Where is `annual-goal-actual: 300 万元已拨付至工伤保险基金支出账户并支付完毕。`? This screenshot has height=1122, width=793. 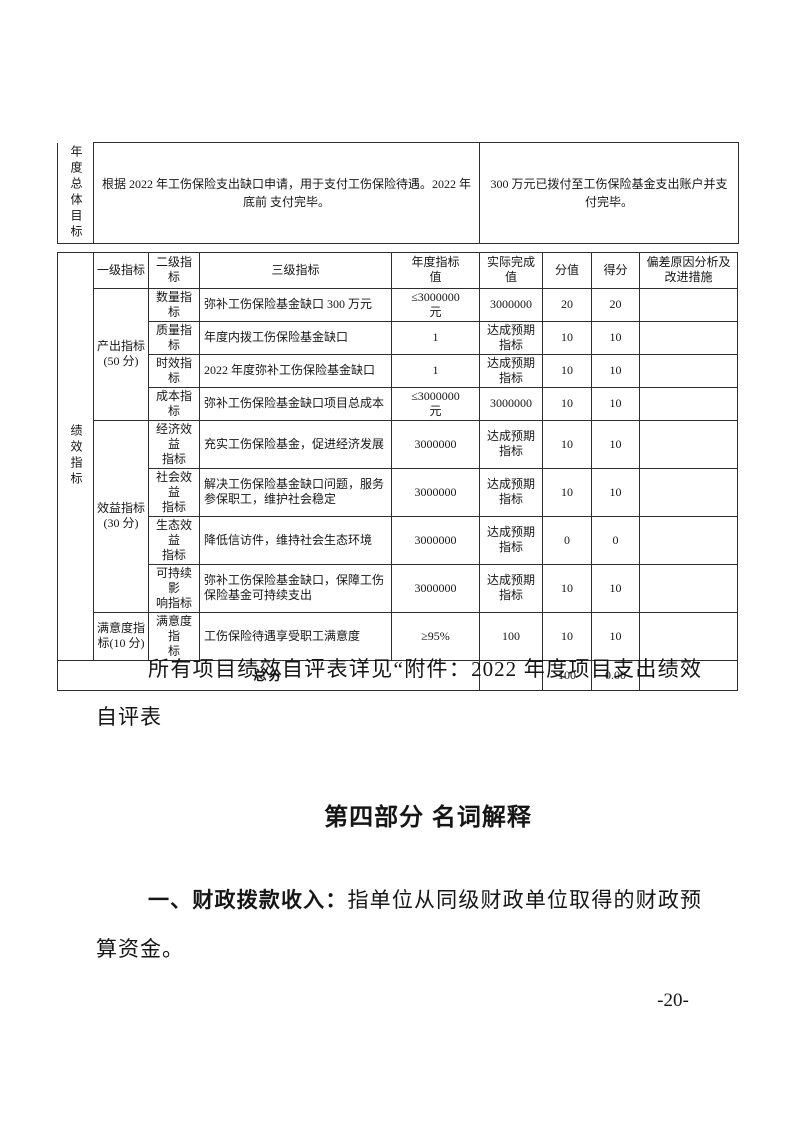
annual-goal-actual: 300 万元已拨付至工伤保险基金支出账户并支付完毕。 is located at coordinates (609, 193).